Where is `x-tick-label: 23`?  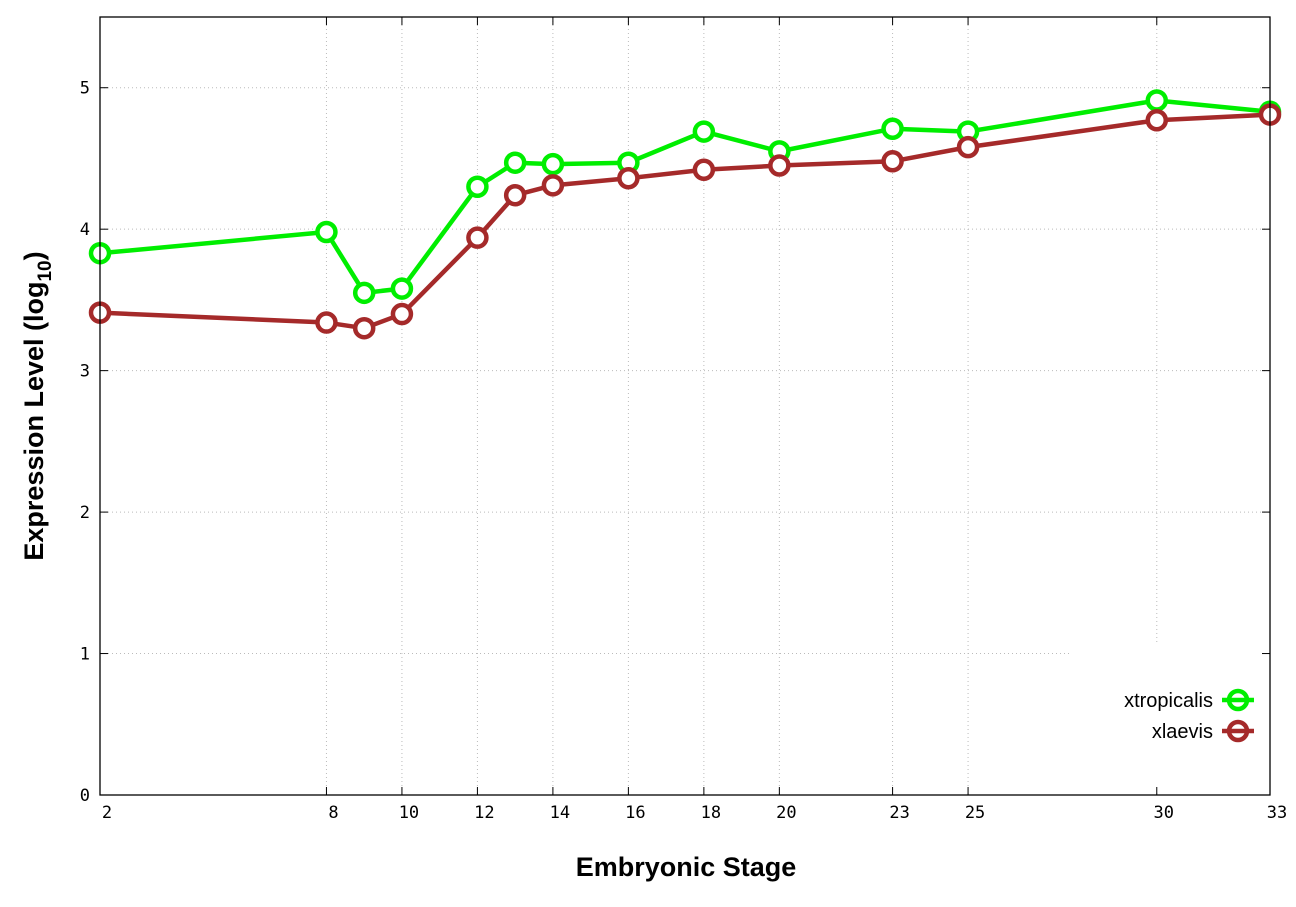 x-tick-label: 23 is located at coordinates (899, 813).